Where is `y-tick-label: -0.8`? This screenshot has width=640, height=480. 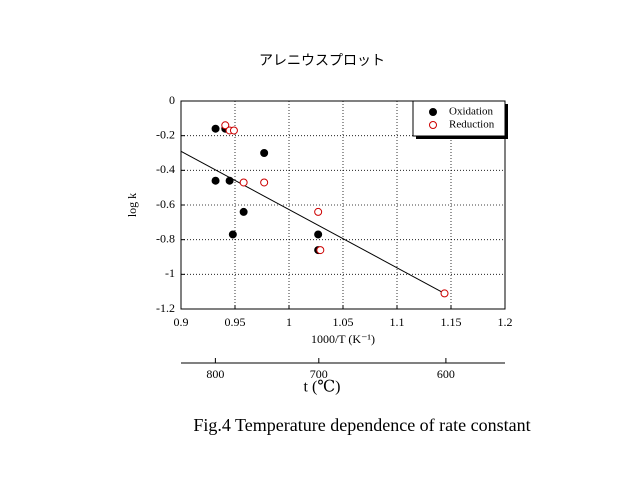 y-tick-label: -0.8 is located at coordinates (165, 238).